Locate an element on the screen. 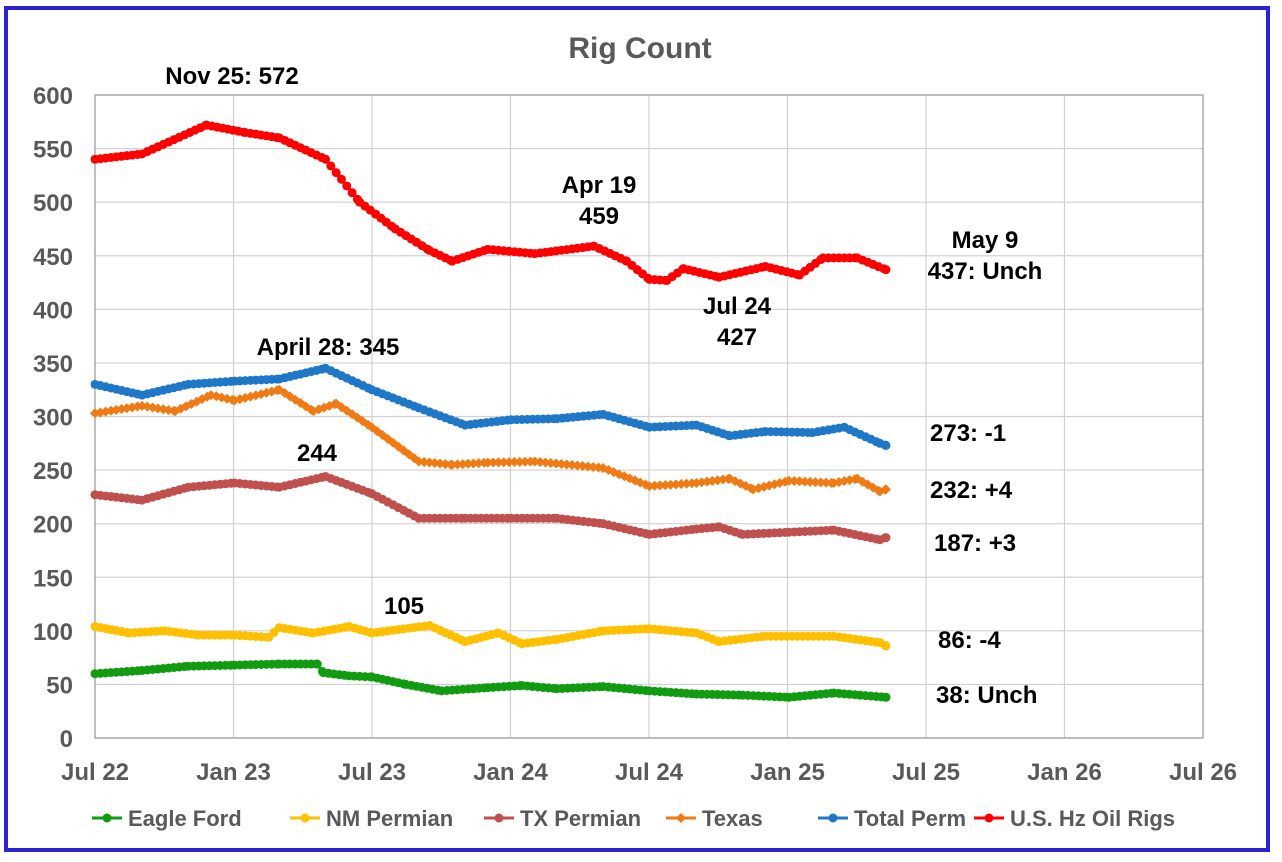 Image resolution: width=1282 pixels, height=862 pixels. annotation-nov25: Nov 25: 572 is located at coordinates (231, 76).